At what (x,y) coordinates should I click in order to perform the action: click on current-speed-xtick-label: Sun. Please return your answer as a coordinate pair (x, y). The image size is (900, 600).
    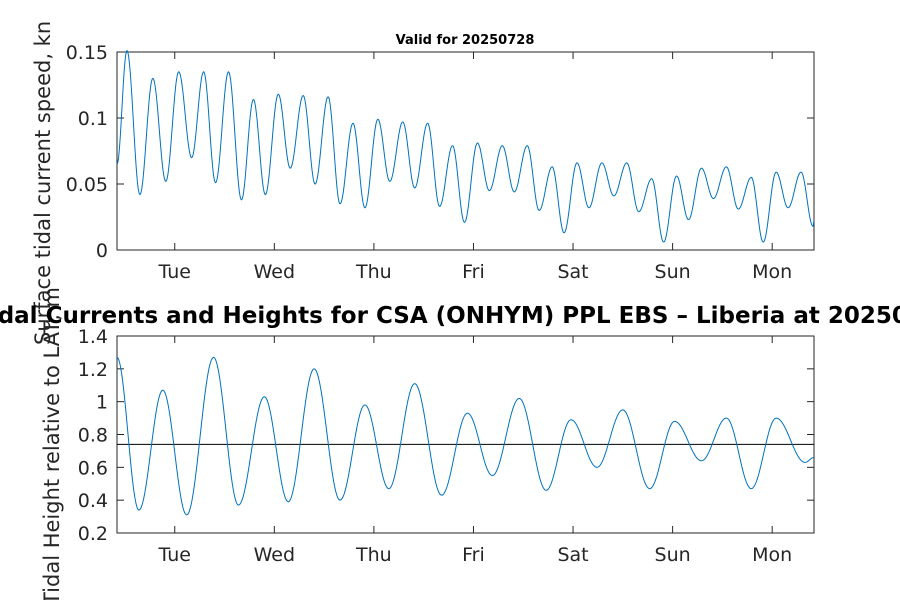
    Looking at the image, I should click on (673, 272).